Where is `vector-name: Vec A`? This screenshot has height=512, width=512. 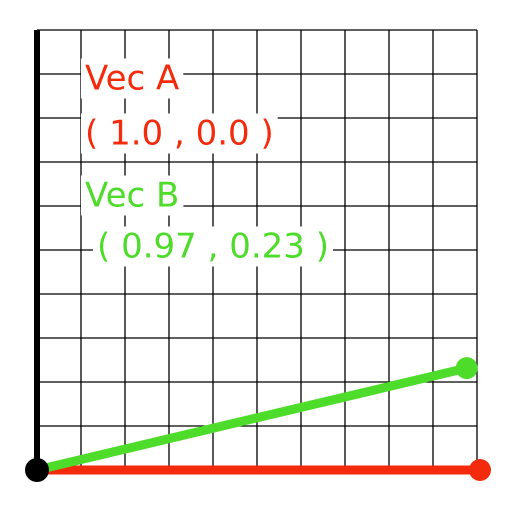
vector-name: Vec A is located at coordinates (132, 79).